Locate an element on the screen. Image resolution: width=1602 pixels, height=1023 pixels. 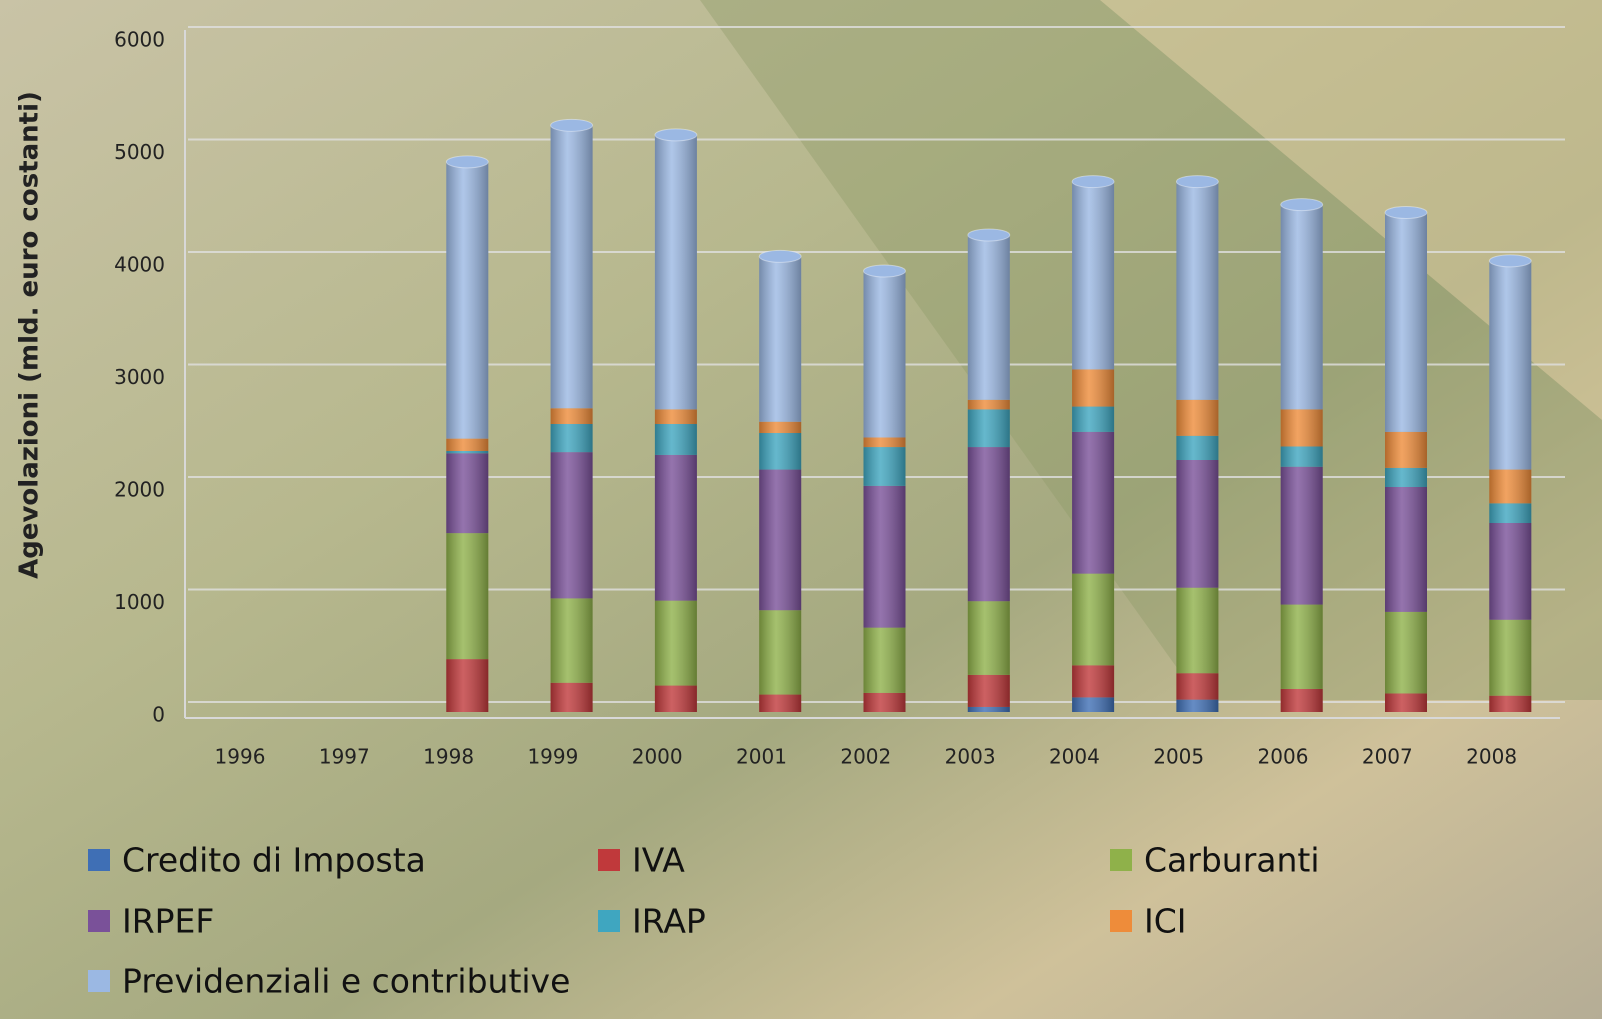
y-tick-label: 1000 is located at coordinates (139, 602).